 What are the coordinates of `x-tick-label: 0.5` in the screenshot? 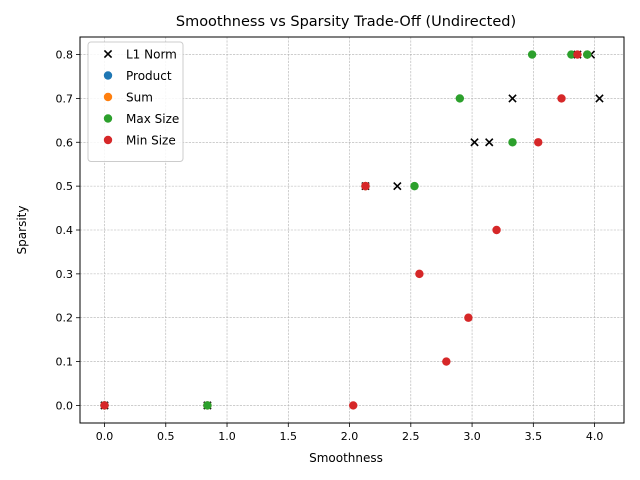 It's located at (166, 436).